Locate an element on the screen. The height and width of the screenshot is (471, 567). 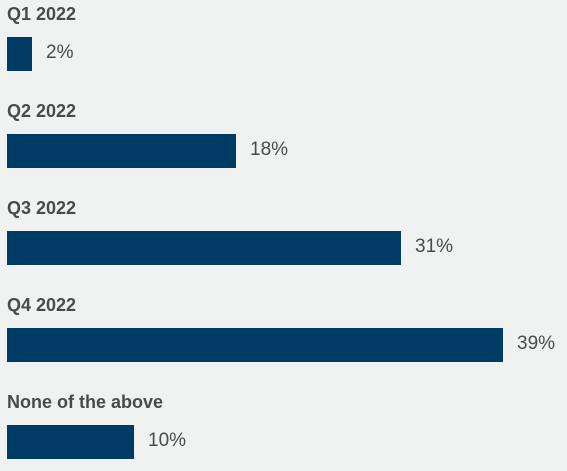
category-label: None of the above is located at coordinates (85, 402).